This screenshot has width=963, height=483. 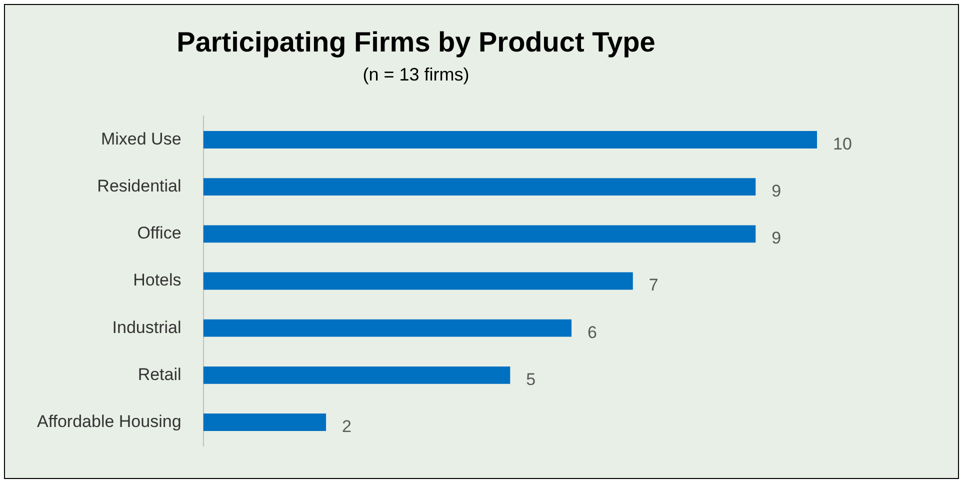 What do you see at coordinates (160, 374) in the screenshot?
I see `y-tick-label: Retail` at bounding box center [160, 374].